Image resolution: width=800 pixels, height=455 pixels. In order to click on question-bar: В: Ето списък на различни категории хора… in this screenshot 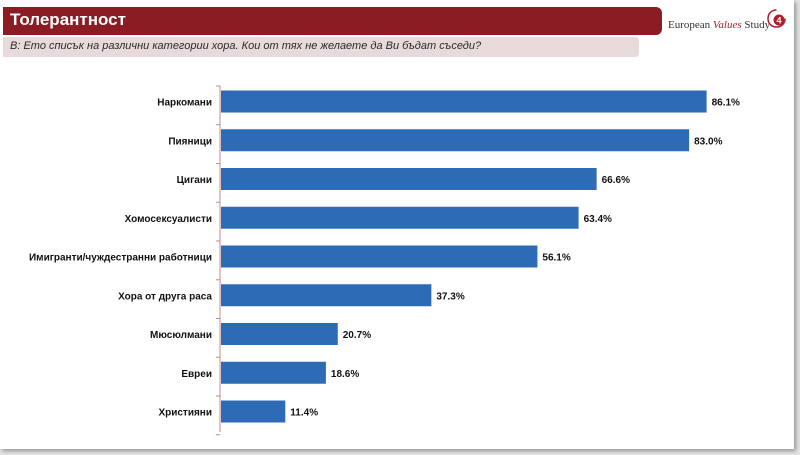, I will do `click(321, 47)`.